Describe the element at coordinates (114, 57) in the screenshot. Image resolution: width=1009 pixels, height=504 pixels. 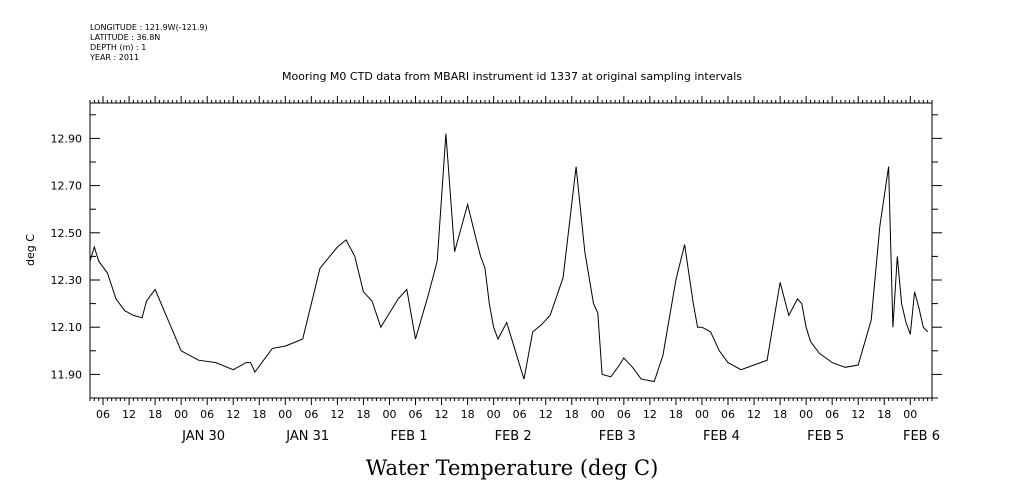
I see `meta-year: YEAR : 2011` at that location.